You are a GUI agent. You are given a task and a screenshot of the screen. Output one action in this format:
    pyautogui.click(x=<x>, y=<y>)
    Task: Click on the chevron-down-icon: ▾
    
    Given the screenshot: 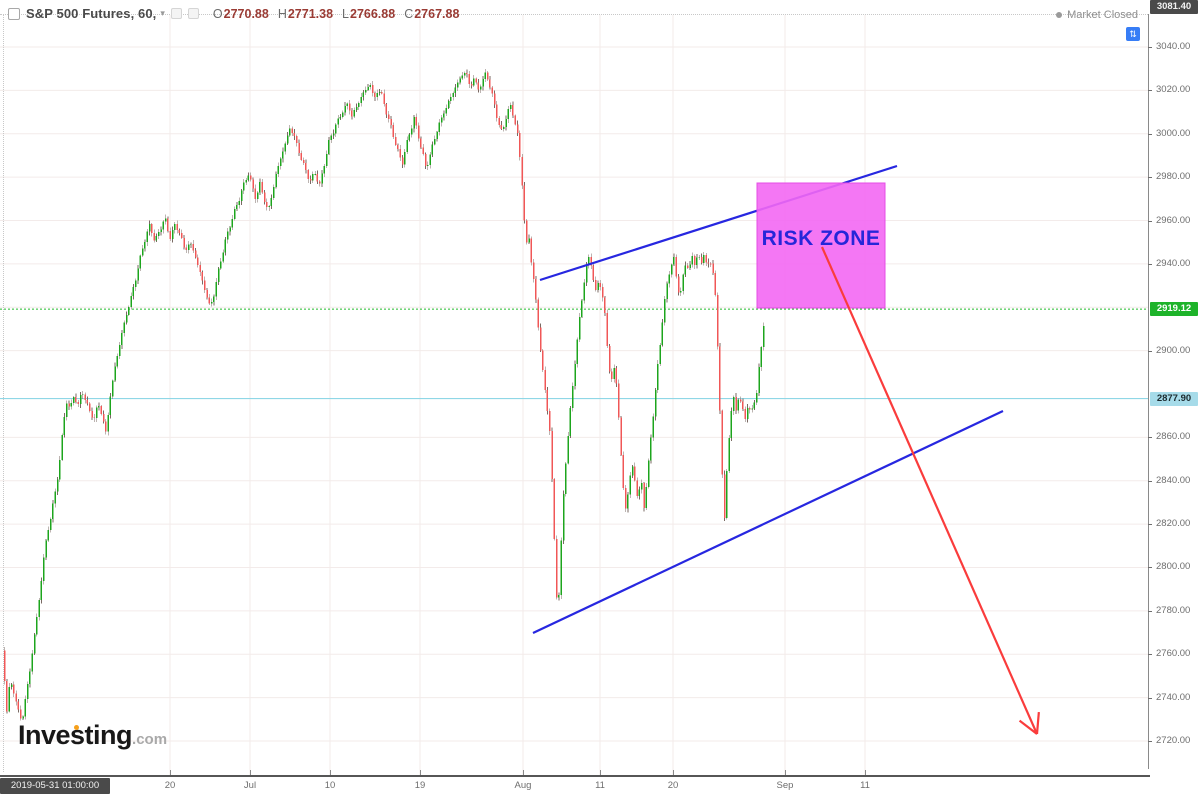 What is the action you would take?
    pyautogui.click(x=162, y=13)
    